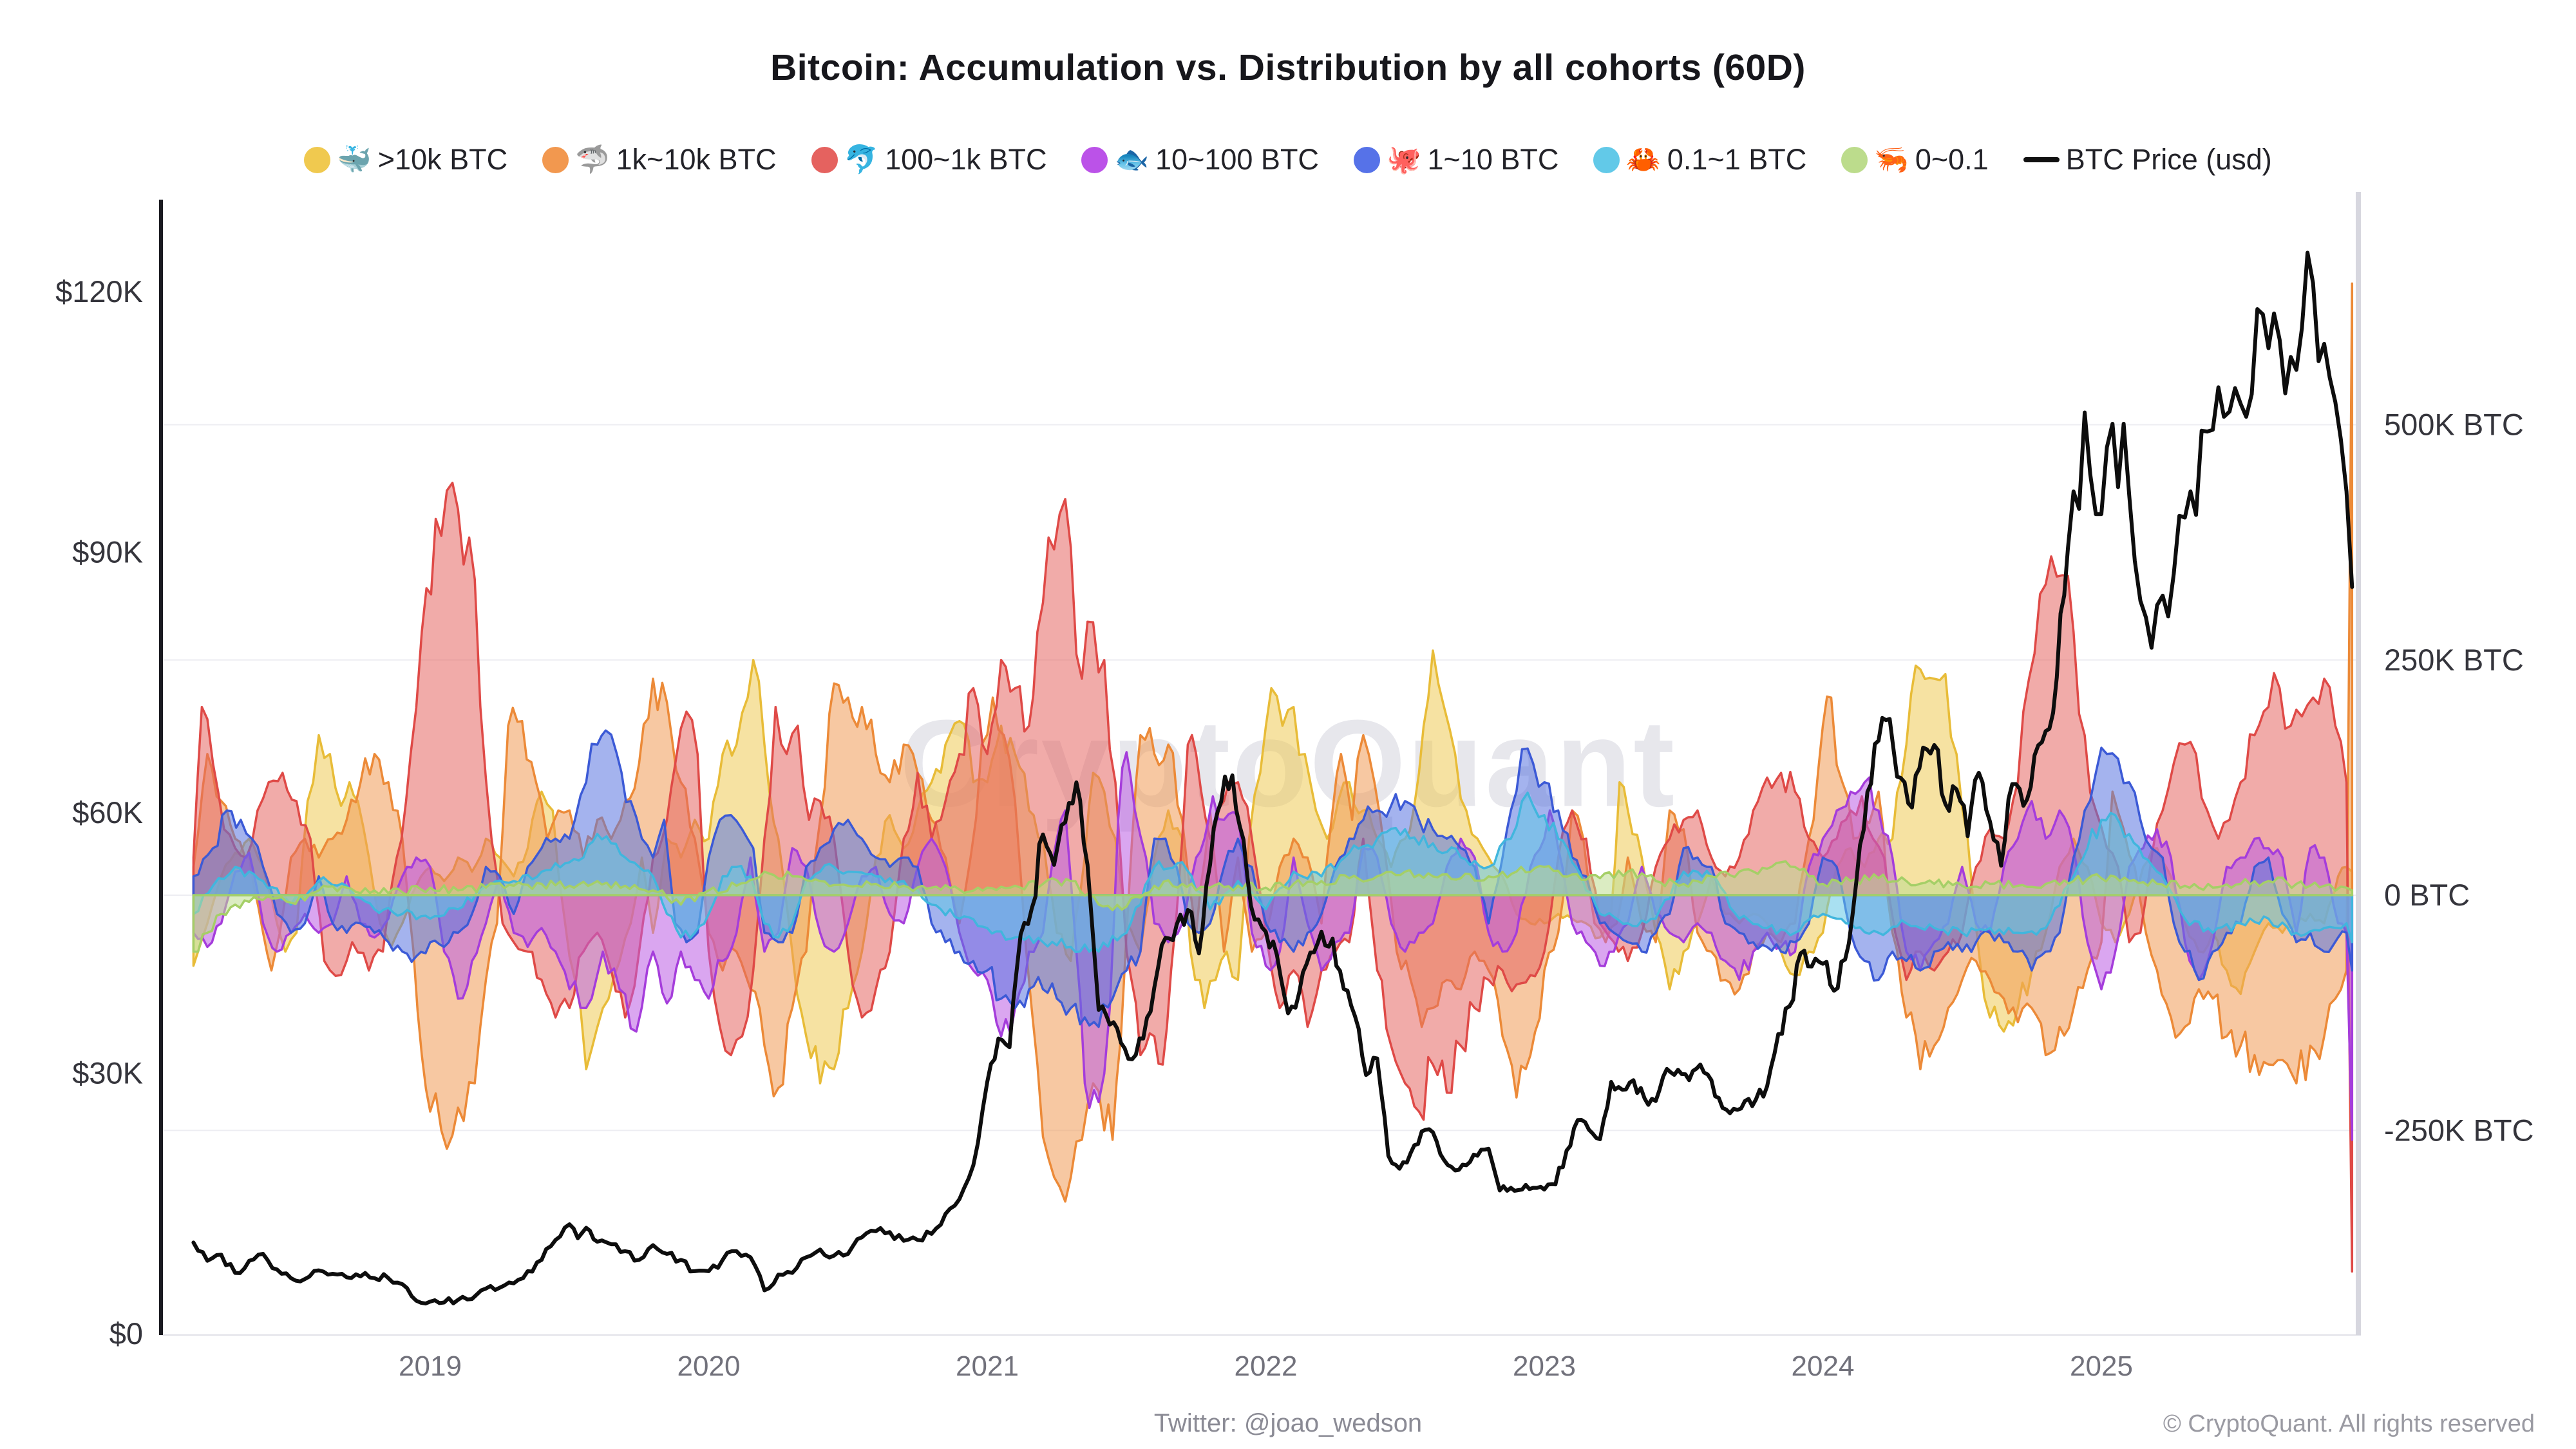 The width and height of the screenshot is (2576, 1449). What do you see at coordinates (1545, 1366) in the screenshot?
I see `x-tick-label: 2023` at bounding box center [1545, 1366].